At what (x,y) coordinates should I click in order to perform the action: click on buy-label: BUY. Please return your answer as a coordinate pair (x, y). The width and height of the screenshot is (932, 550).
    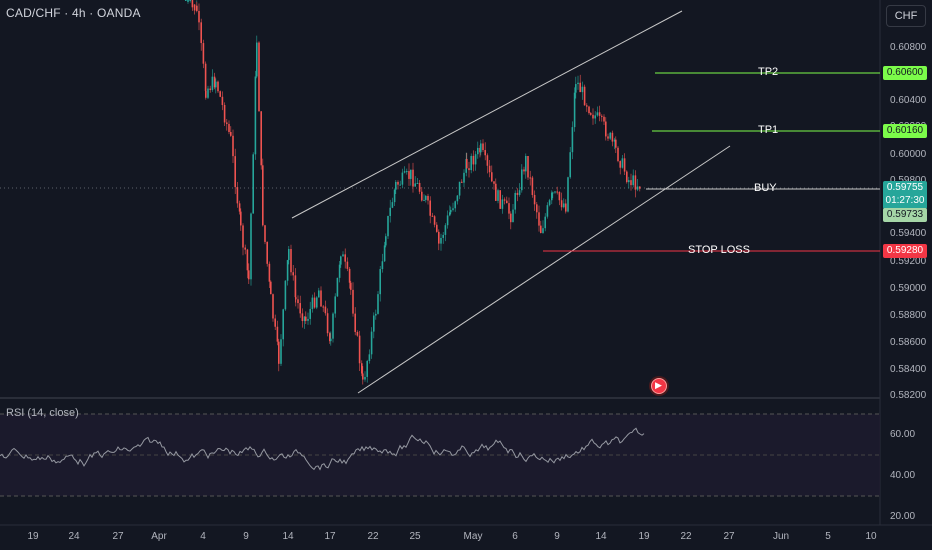
    Looking at the image, I should click on (765, 188).